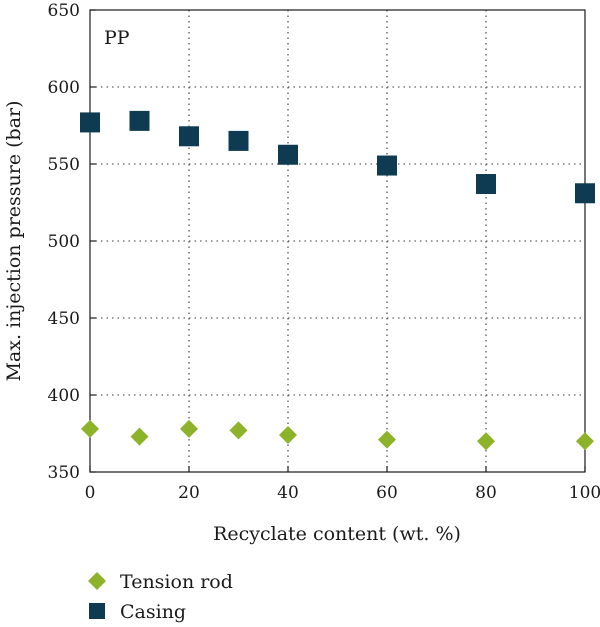 This screenshot has height=627, width=600. Describe the element at coordinates (153, 612) in the screenshot. I see `legend-label-casing: Casing` at that location.